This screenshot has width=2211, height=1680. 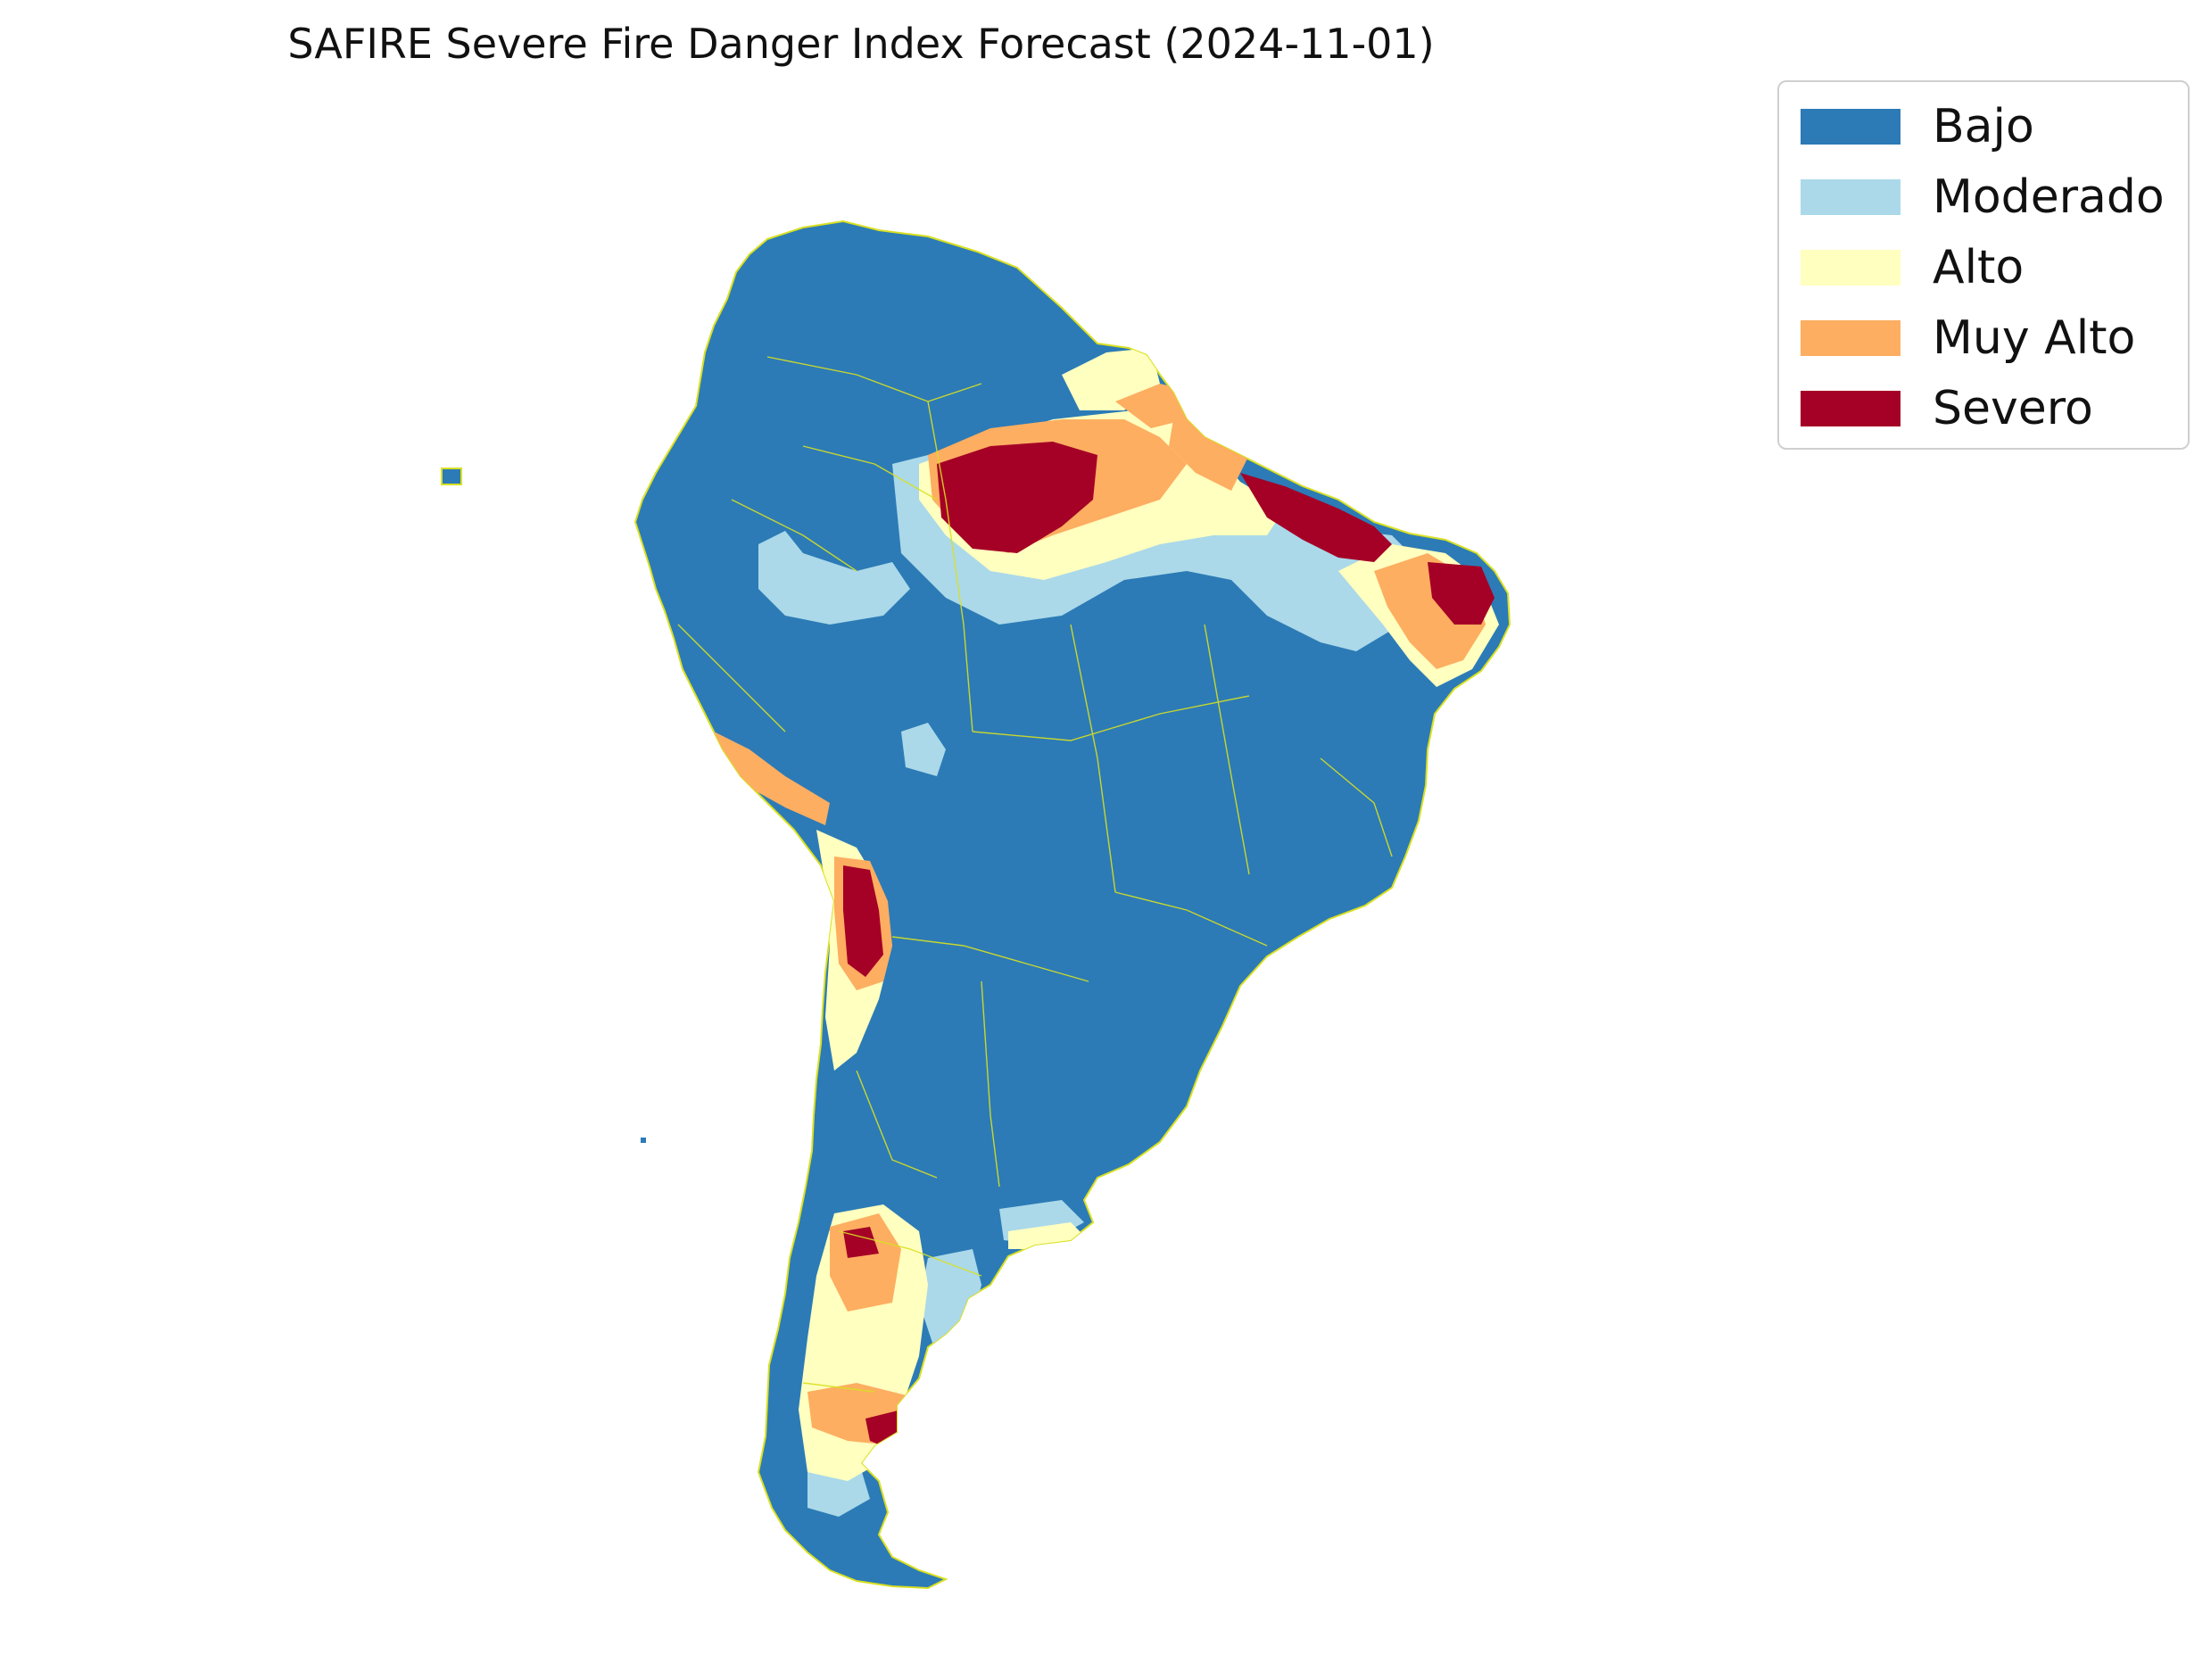 I want to click on moderado-zone-bolivia, so click(x=923, y=749).